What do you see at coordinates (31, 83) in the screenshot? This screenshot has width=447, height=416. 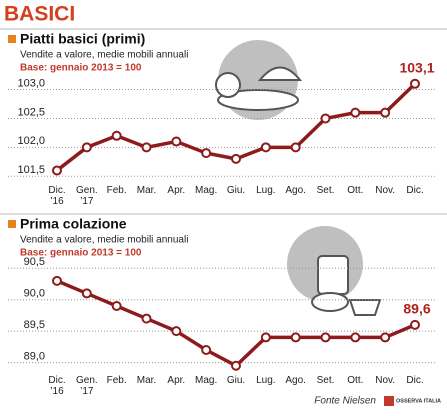 I see `y-tick-label: 103,0` at bounding box center [31, 83].